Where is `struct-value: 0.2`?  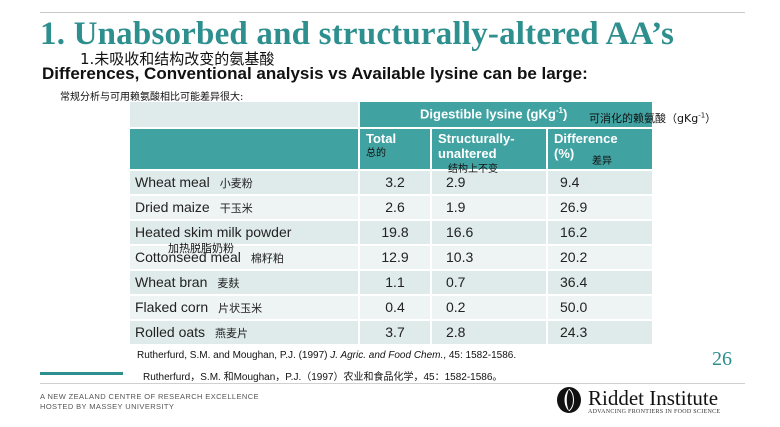
struct-value: 0.2 is located at coordinates (489, 307).